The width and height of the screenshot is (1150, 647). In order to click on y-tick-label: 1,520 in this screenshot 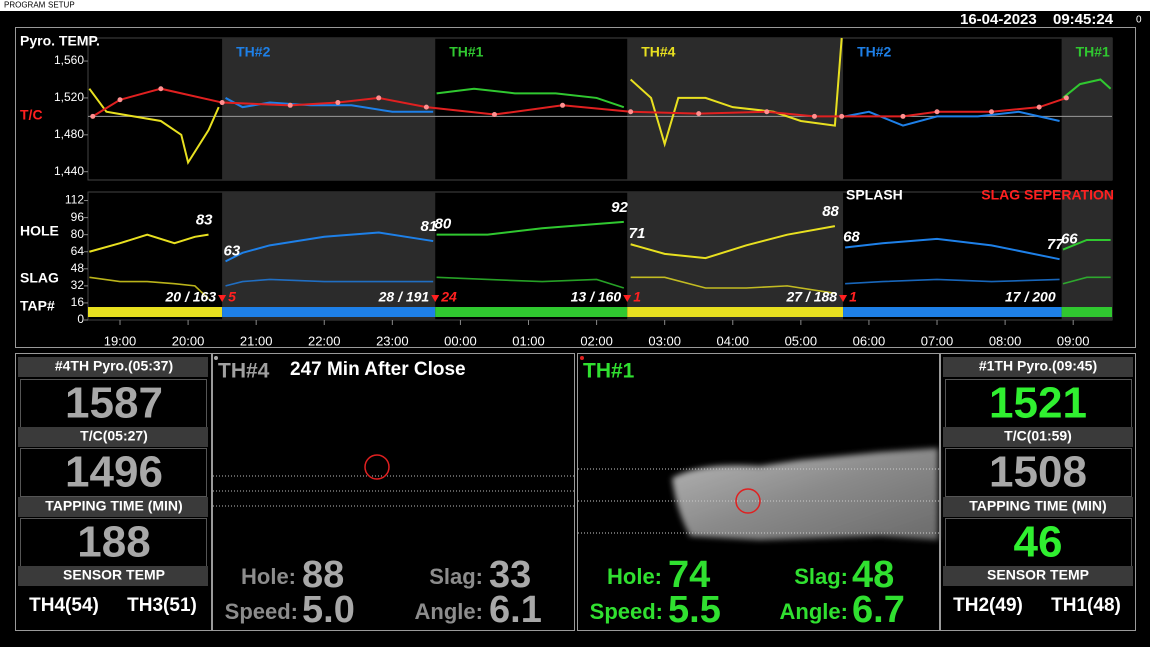, I will do `click(69, 97)`.